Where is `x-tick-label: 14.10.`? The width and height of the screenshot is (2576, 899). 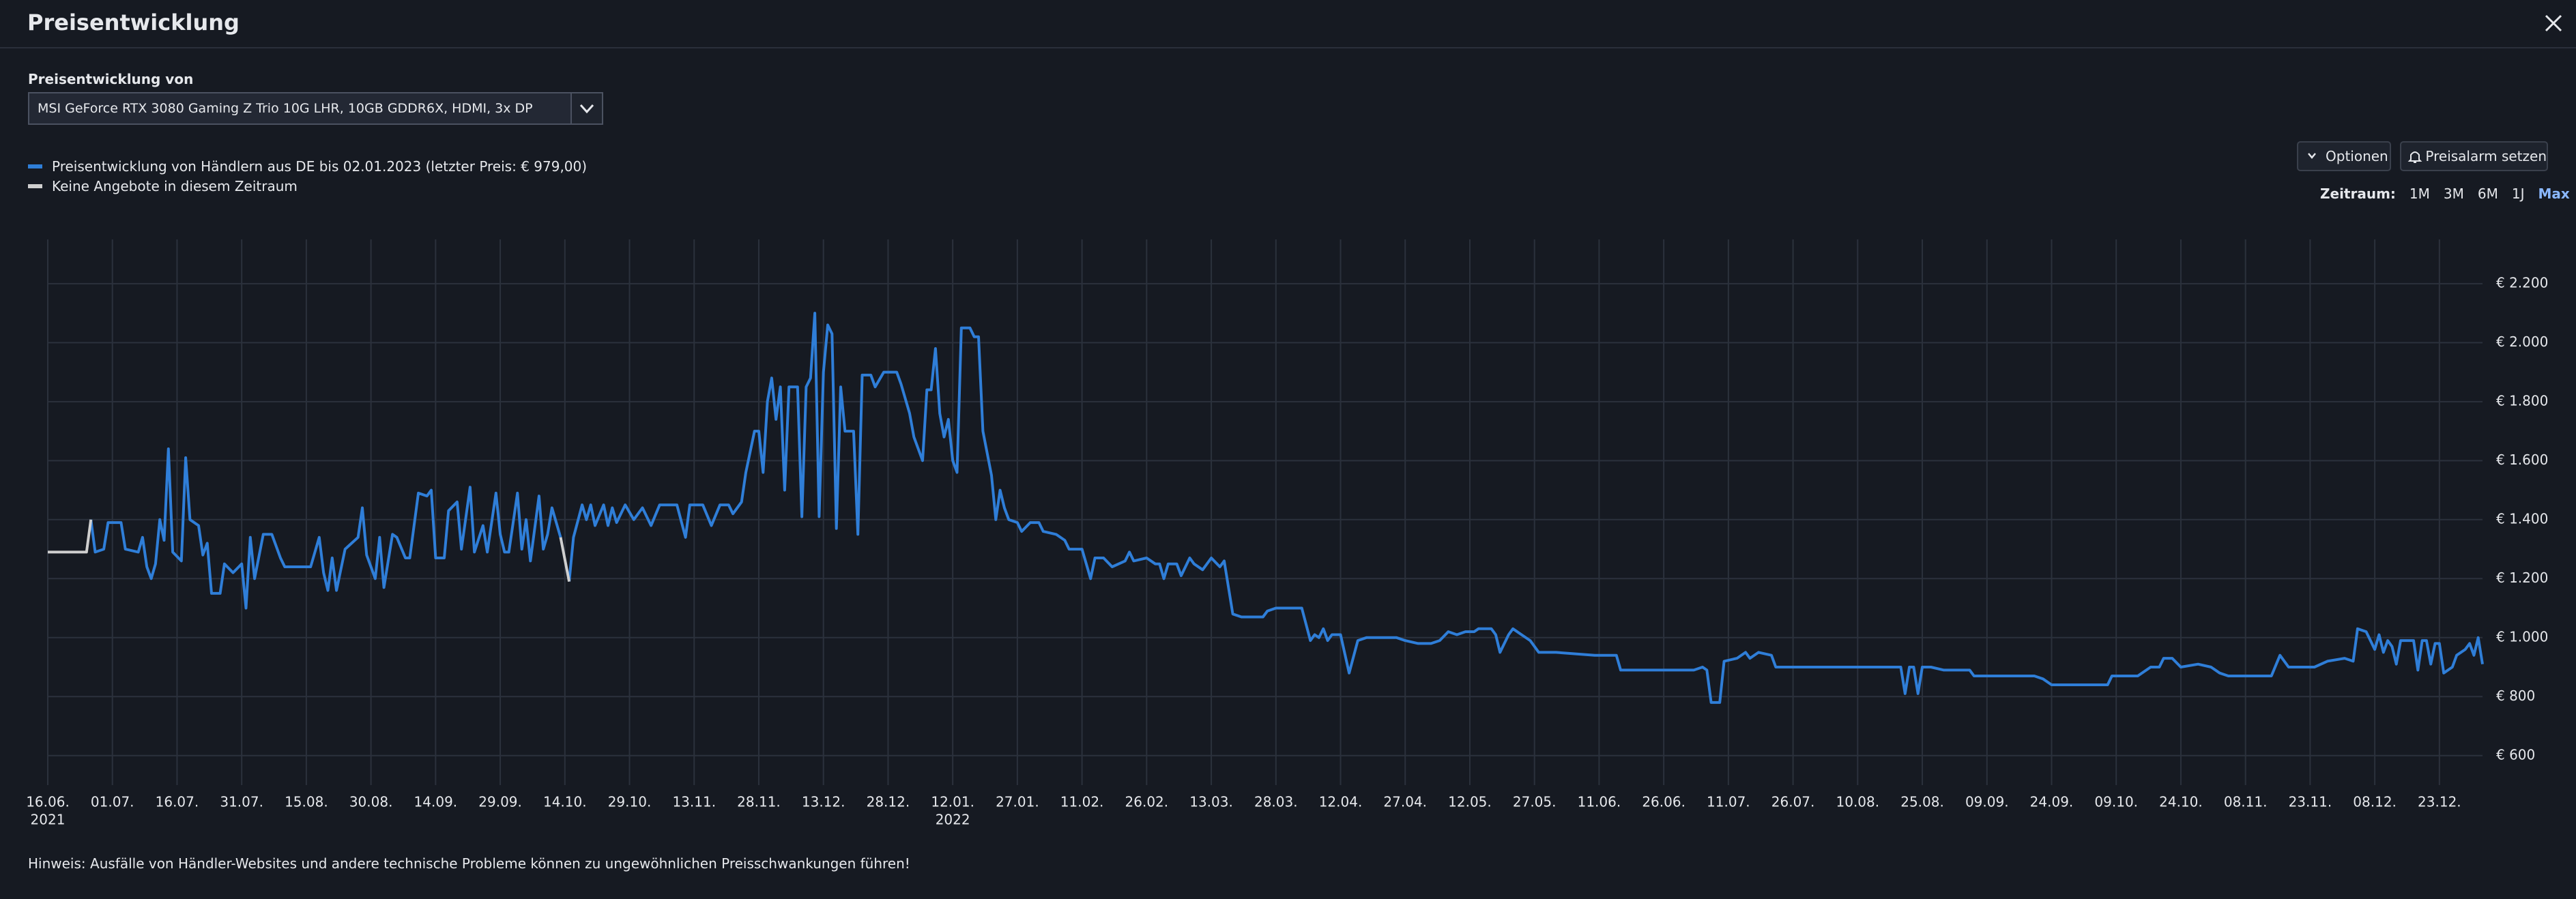
x-tick-label: 14.10. is located at coordinates (565, 802).